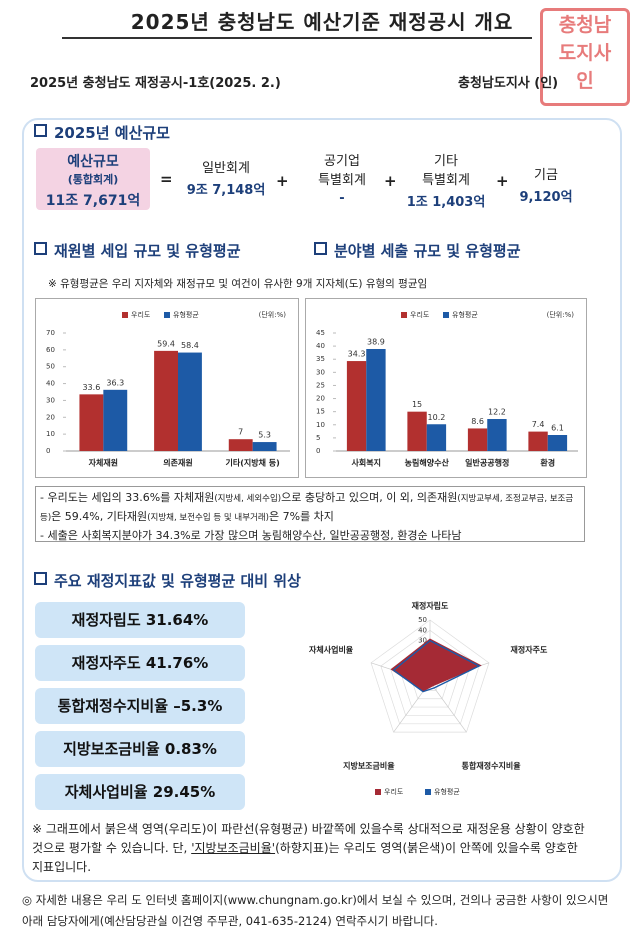 The width and height of the screenshot is (644, 947). Describe the element at coordinates (422, 630) in the screenshot. I see `r-tick-label: 40` at that location.